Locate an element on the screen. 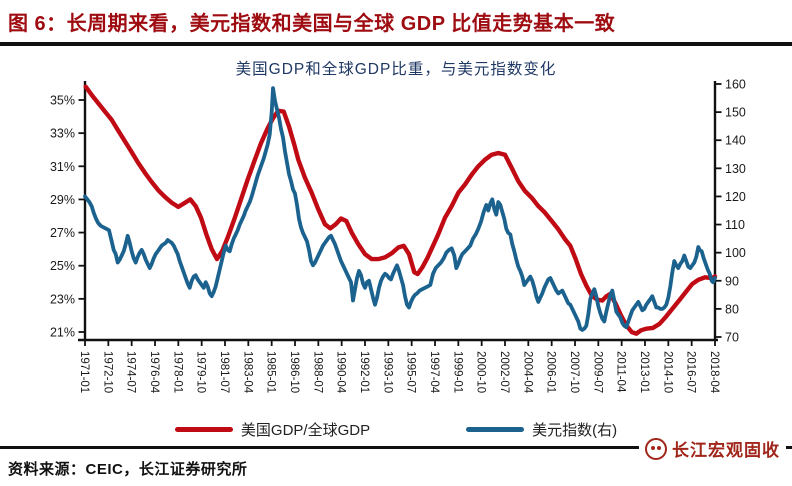  right-tick-label: 70 is located at coordinates (732, 338).